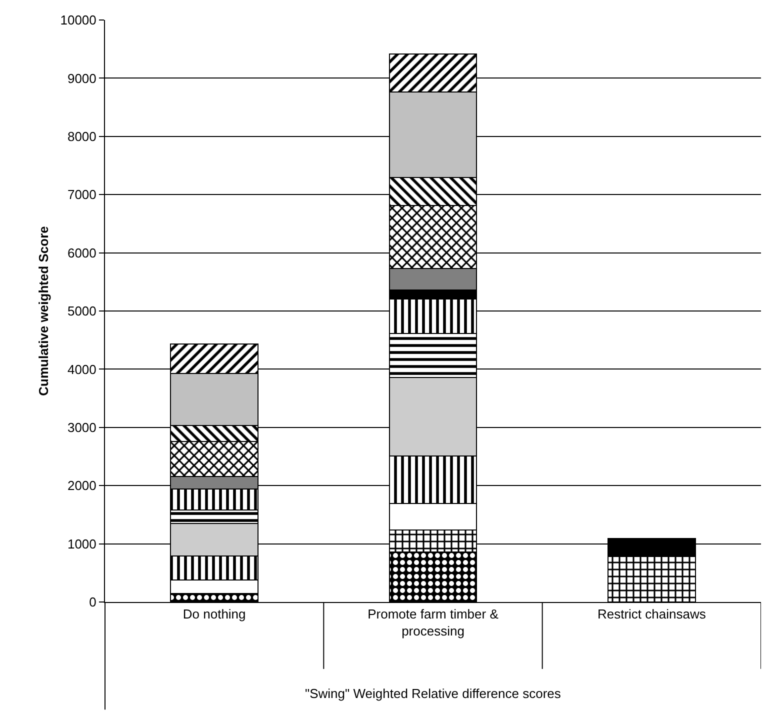 This screenshot has height=711, width=765. I want to click on y-tick-label: 0, so click(92, 602).